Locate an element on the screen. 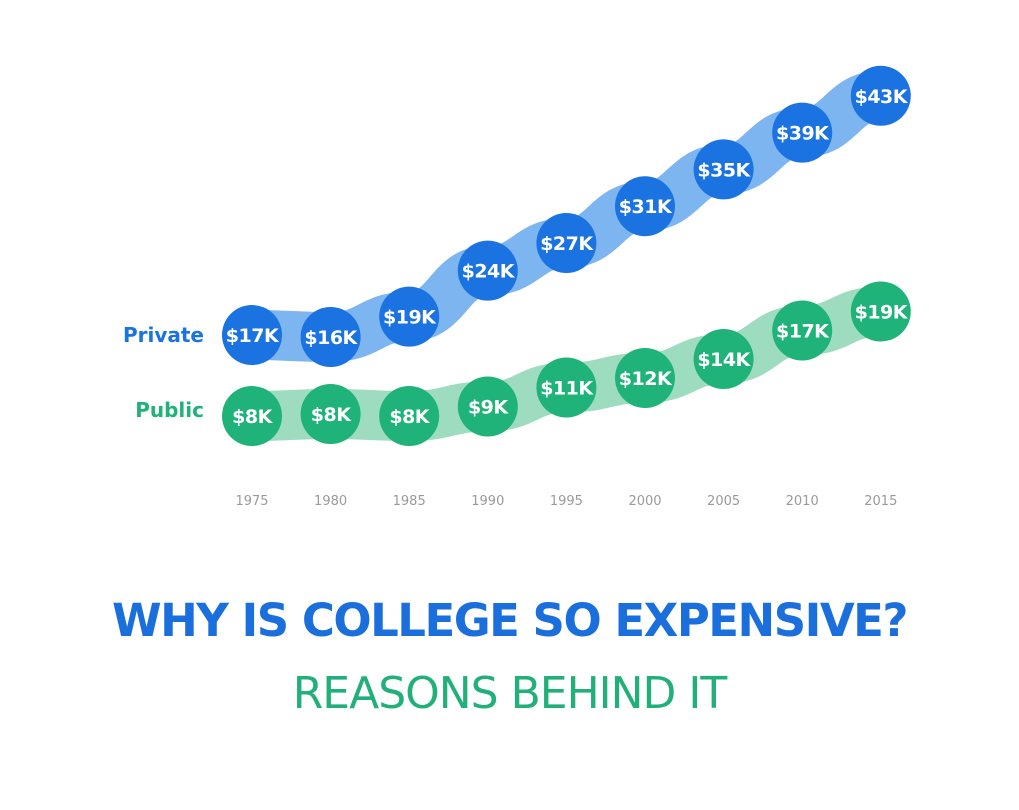 This screenshot has width=1019, height=810. data-point-public-1995 is located at coordinates (566, 387).